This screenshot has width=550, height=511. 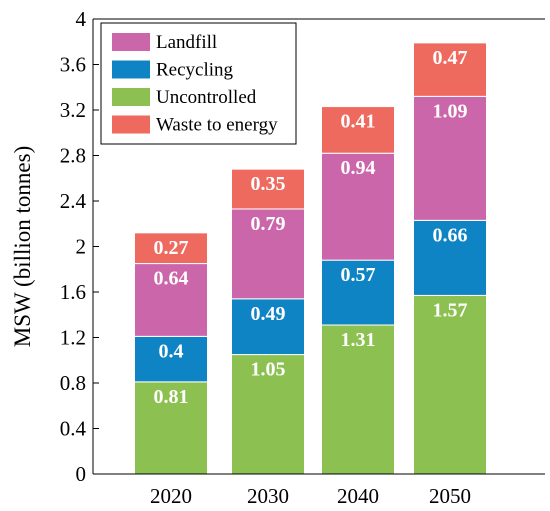 I want to click on bar-value-label: 0.49, so click(x=268, y=314).